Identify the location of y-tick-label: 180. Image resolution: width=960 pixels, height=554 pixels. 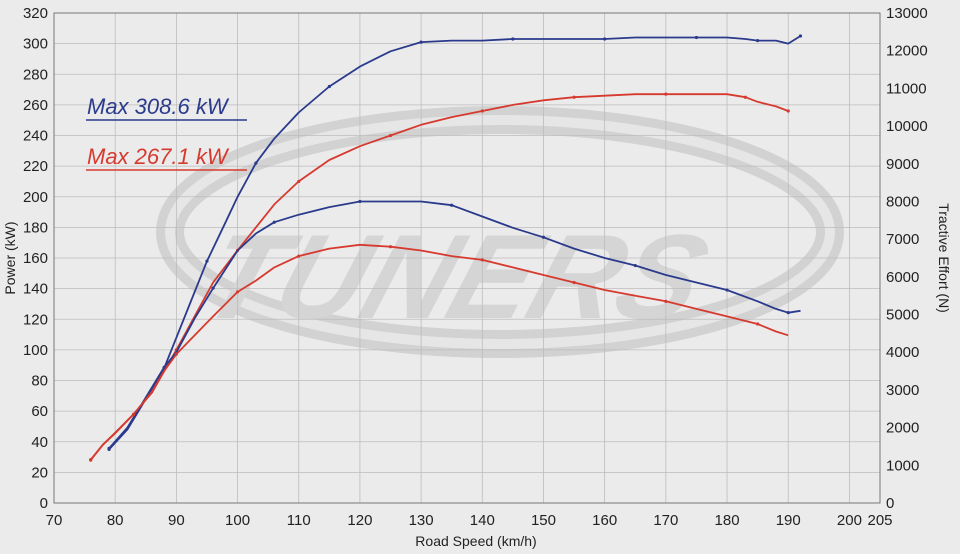
(35, 227).